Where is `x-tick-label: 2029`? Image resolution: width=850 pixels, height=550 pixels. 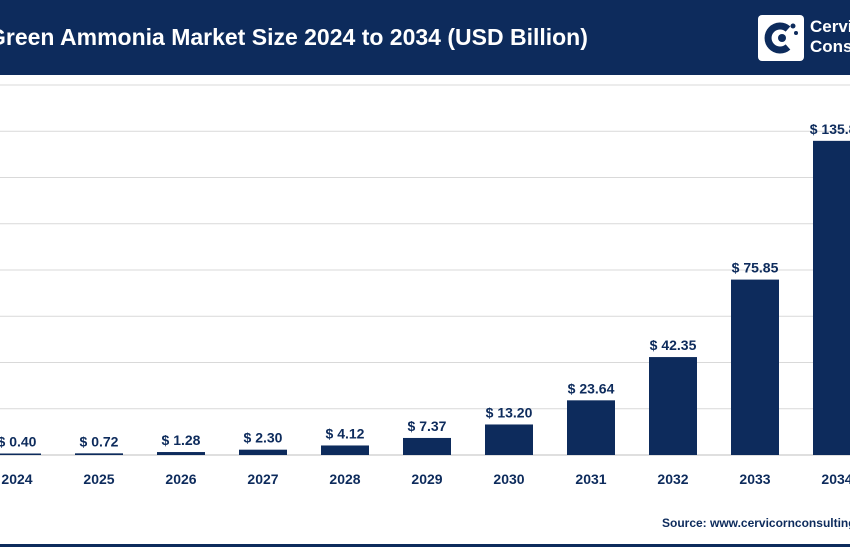 x-tick-label: 2029 is located at coordinates (426, 479).